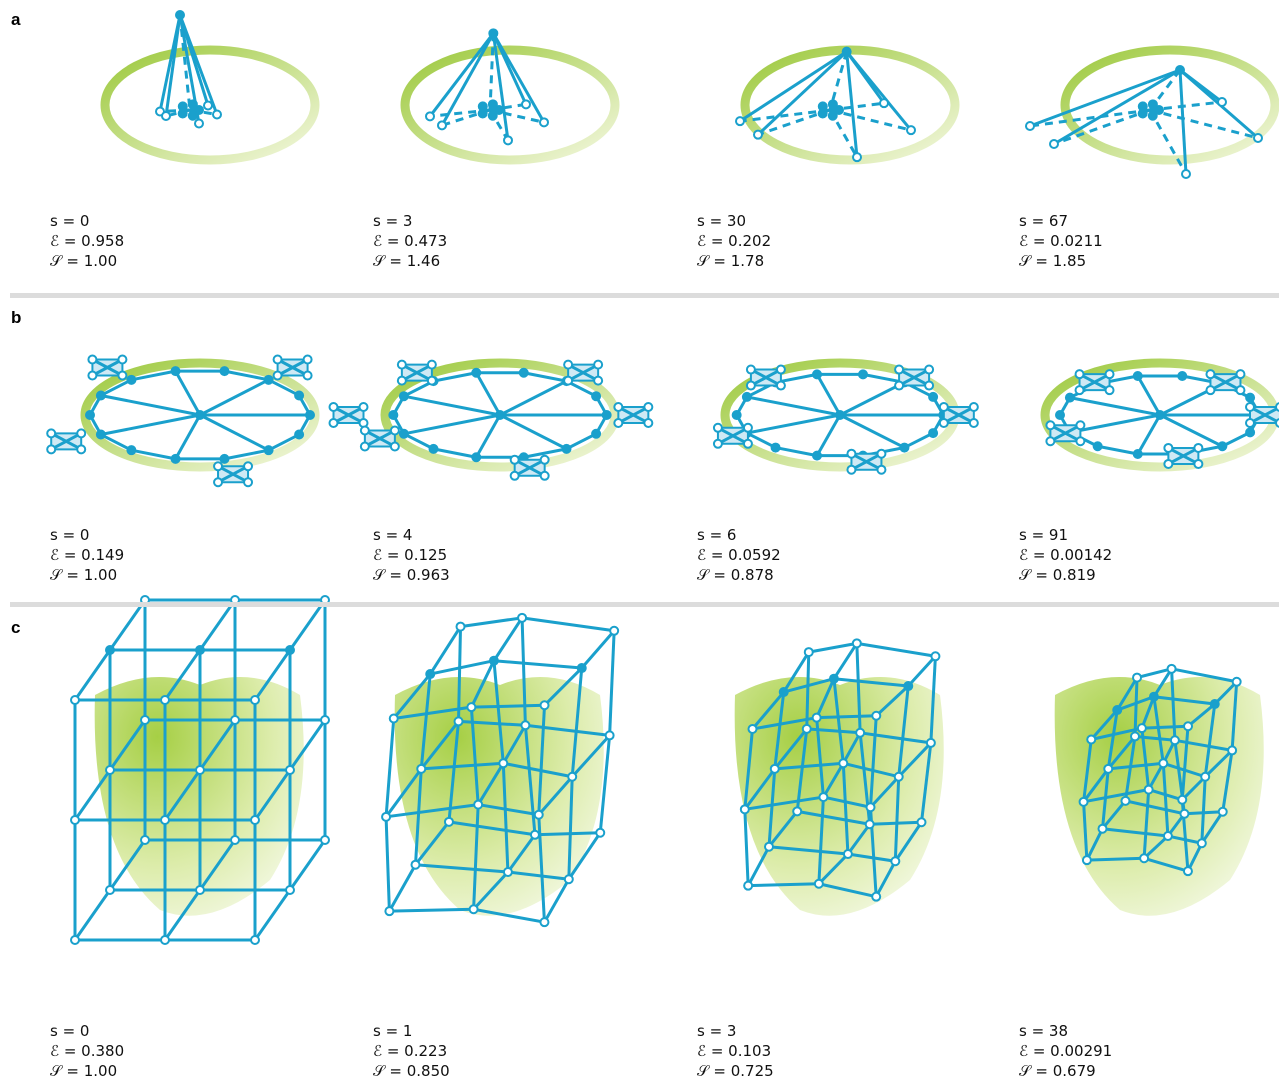 The image size is (1279, 1079). I want to click on caption-line: 𝒮 = 1.85, so click(1053, 261).